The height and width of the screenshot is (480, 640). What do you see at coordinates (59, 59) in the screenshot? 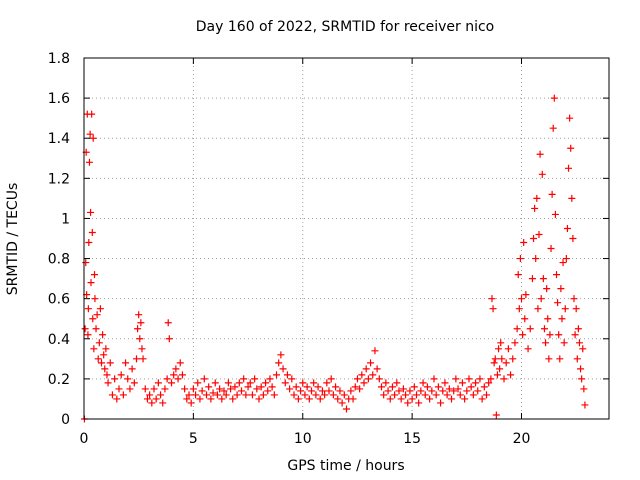
I see `y-tick-label: 1.8` at bounding box center [59, 59].